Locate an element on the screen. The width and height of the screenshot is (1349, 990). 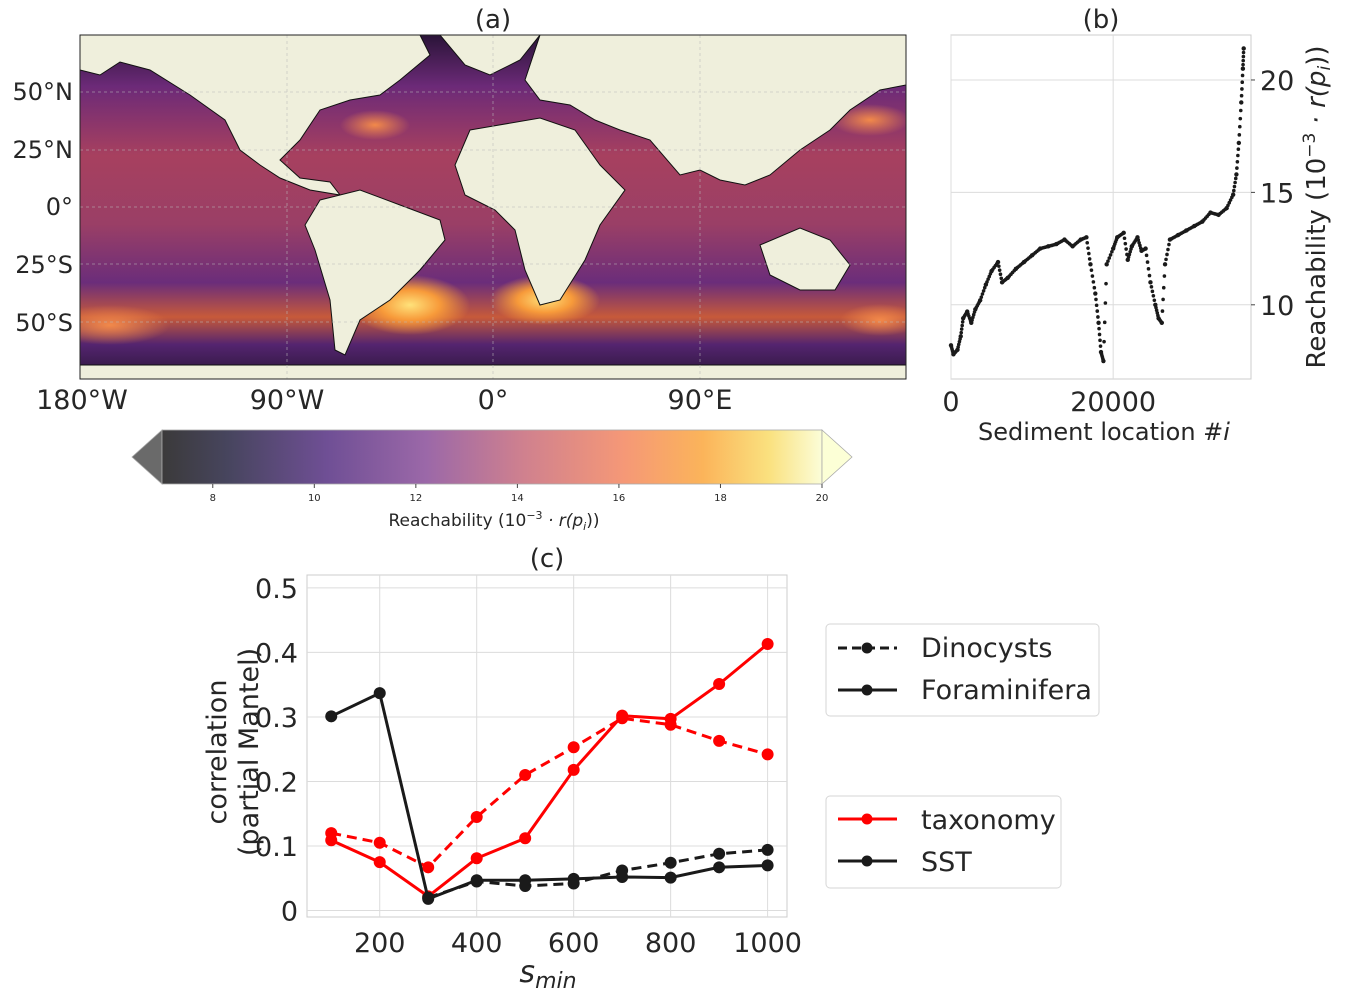
legend-color: taxonomy SST is located at coordinates (943, 842).